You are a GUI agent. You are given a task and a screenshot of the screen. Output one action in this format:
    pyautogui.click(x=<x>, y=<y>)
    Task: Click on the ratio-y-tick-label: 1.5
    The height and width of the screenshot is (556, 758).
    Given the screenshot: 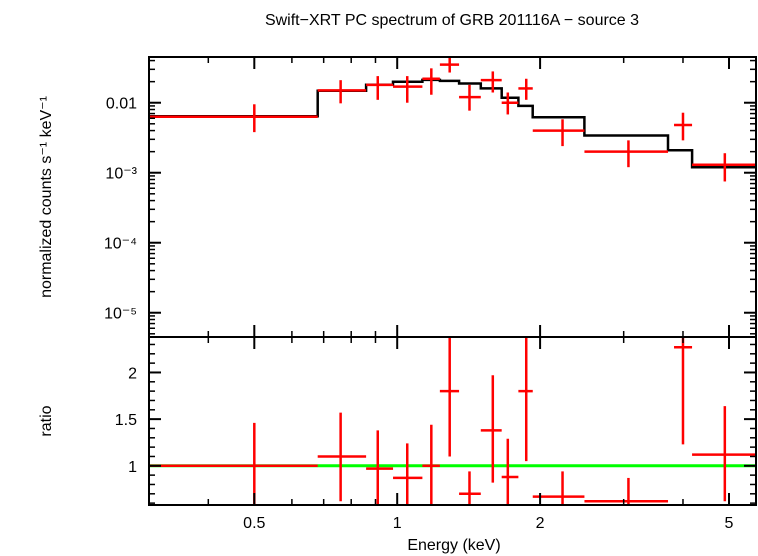 What is the action you would take?
    pyautogui.click(x=126, y=420)
    